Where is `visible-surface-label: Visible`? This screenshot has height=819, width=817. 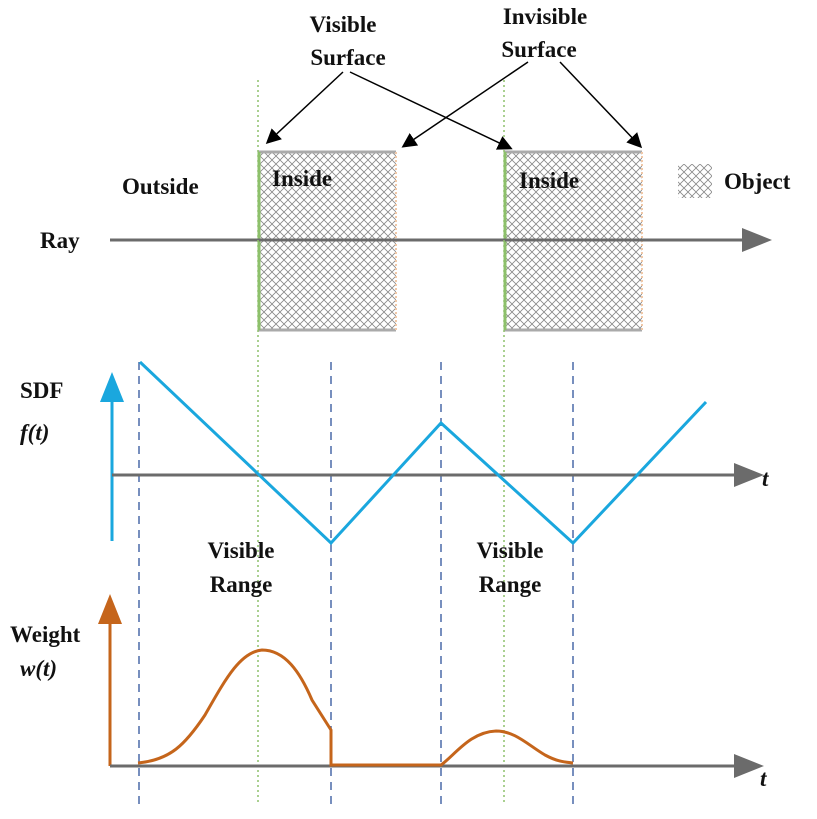
visible-surface-label: Visible is located at coordinates (343, 24).